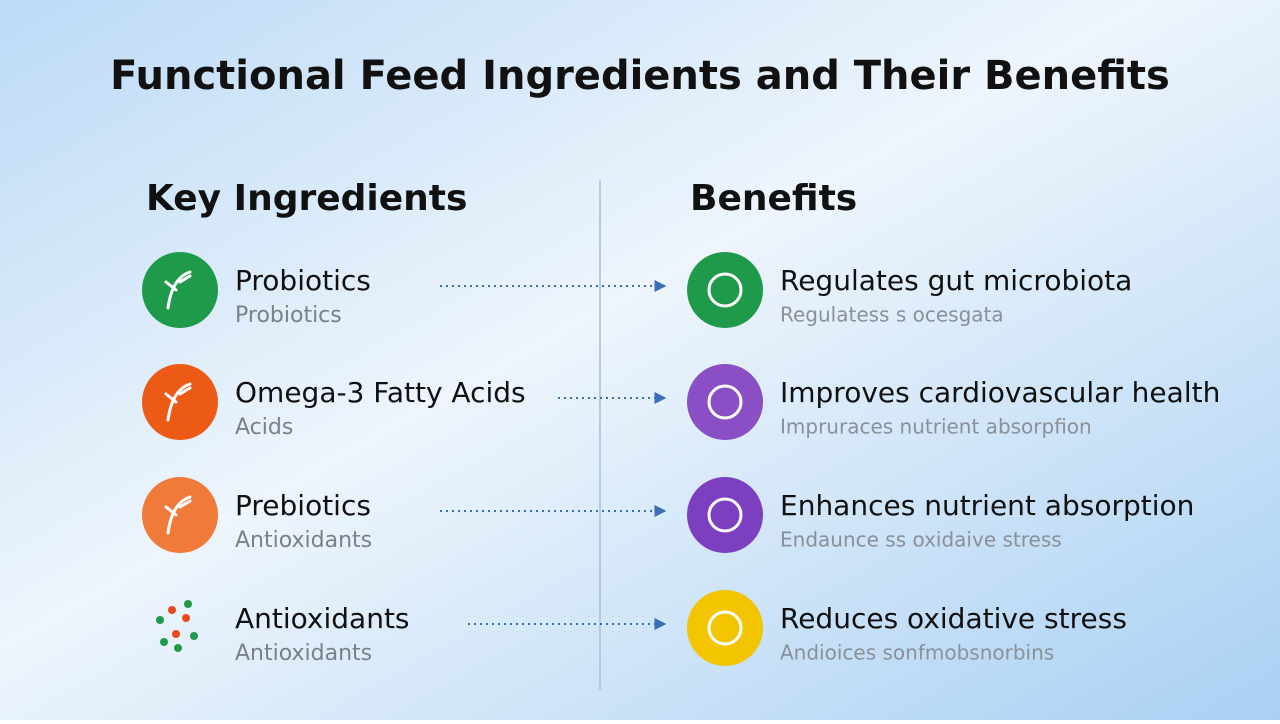 The height and width of the screenshot is (724, 1280). Describe the element at coordinates (987, 505) in the screenshot. I see `benefit-name: Enhances nutrient absorption` at that location.